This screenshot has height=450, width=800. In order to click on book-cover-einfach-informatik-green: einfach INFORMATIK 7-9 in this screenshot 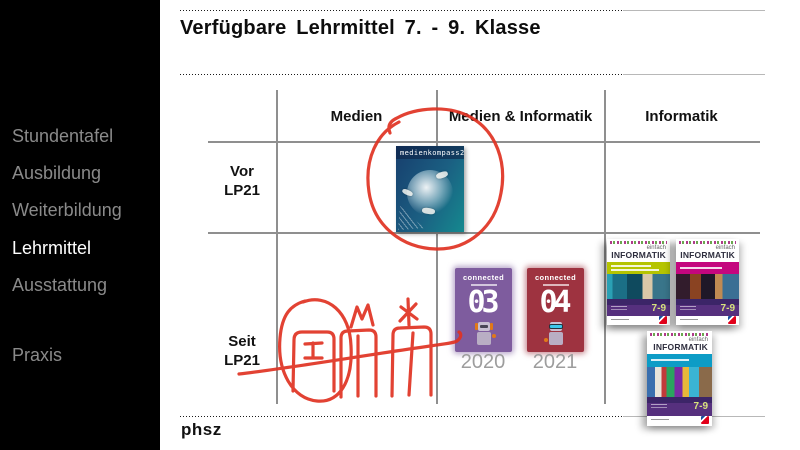, I will do `click(638, 282)`.